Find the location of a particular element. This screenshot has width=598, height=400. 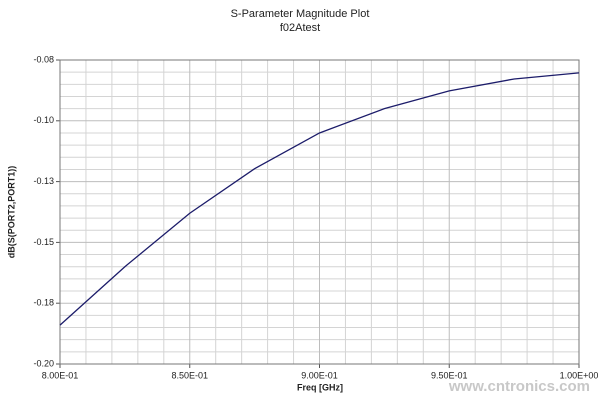

y-tick-label: -0.13 is located at coordinates (43, 181).